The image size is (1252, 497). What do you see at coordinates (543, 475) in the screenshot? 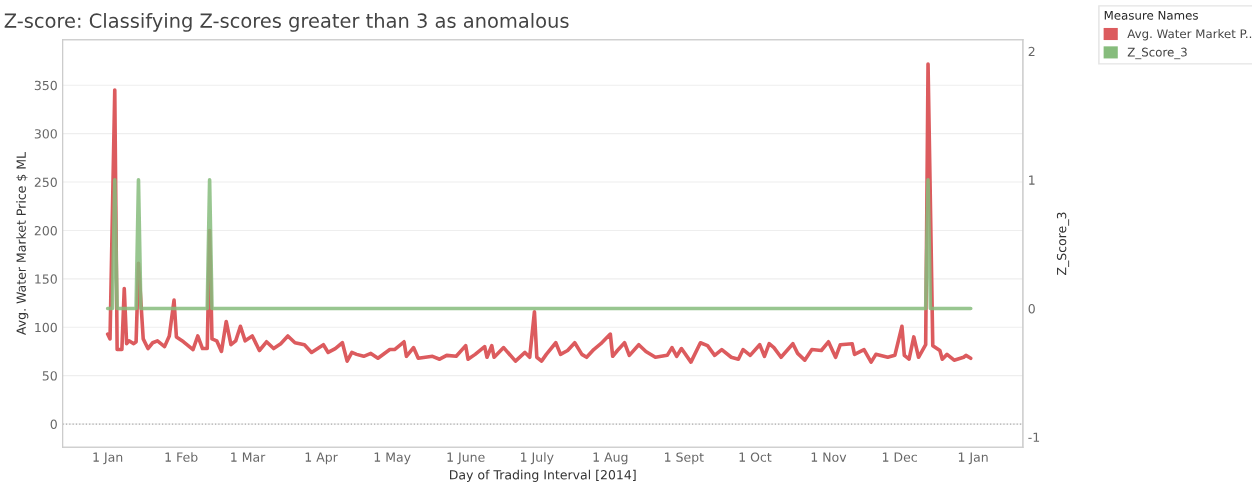
I see `x-axis-title: Day of Trading Interval [2014]` at bounding box center [543, 475].